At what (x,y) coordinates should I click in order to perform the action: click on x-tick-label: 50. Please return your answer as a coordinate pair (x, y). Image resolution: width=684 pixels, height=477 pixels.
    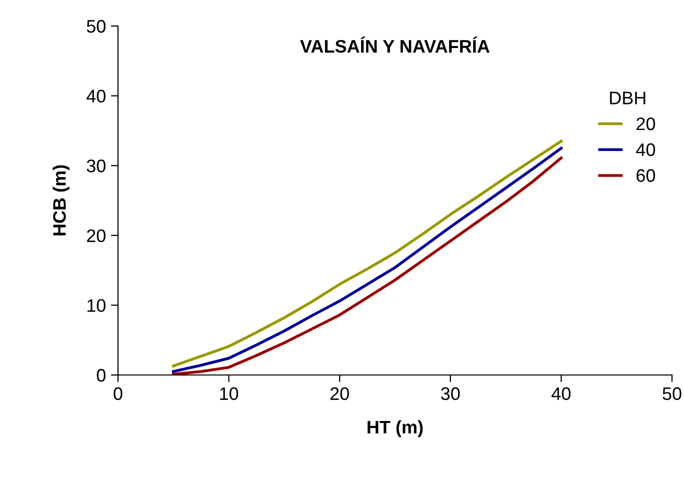
    Looking at the image, I should click on (672, 393).